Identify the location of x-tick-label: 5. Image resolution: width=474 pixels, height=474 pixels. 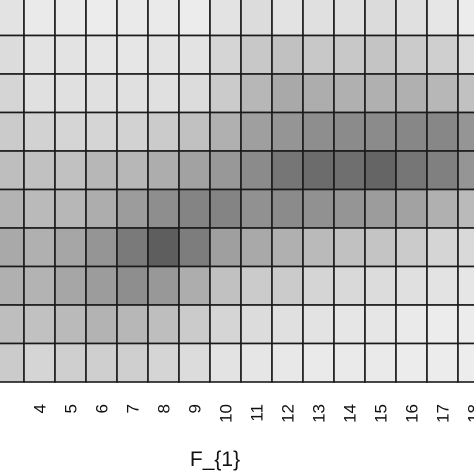
(71, 408).